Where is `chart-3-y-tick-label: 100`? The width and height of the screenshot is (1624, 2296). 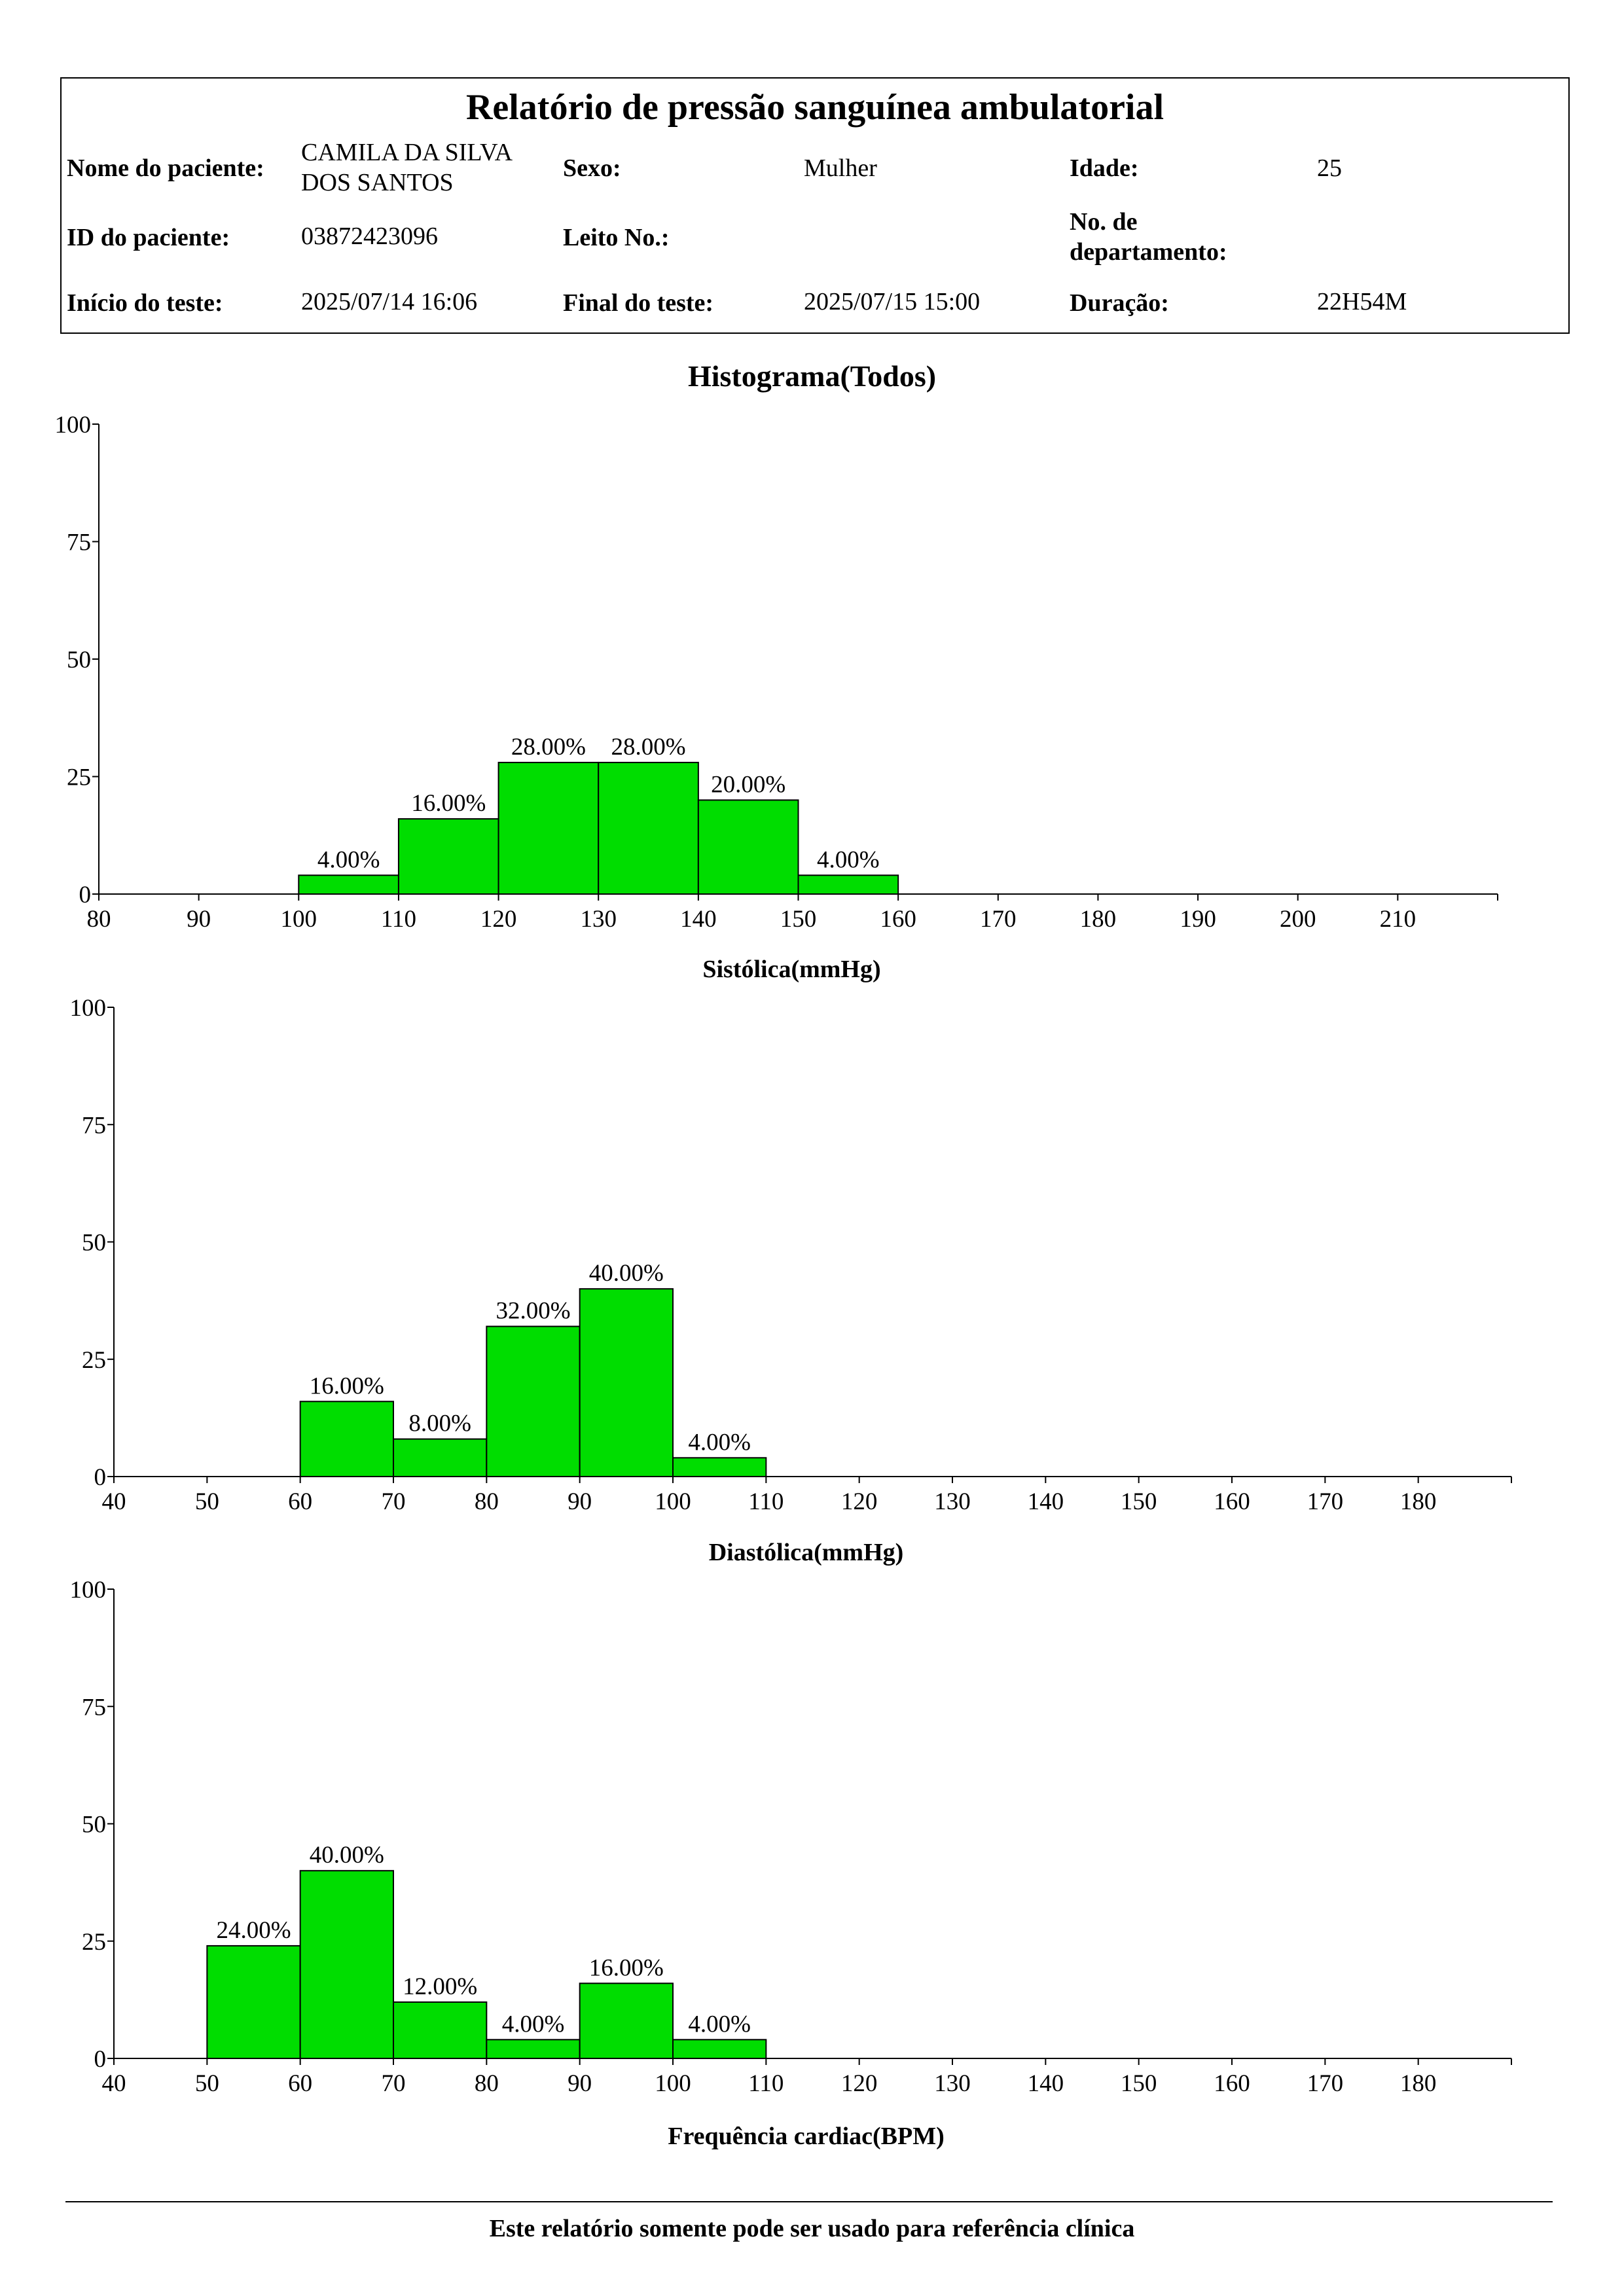
chart-3-y-tick-label: 100 is located at coordinates (89, 1590).